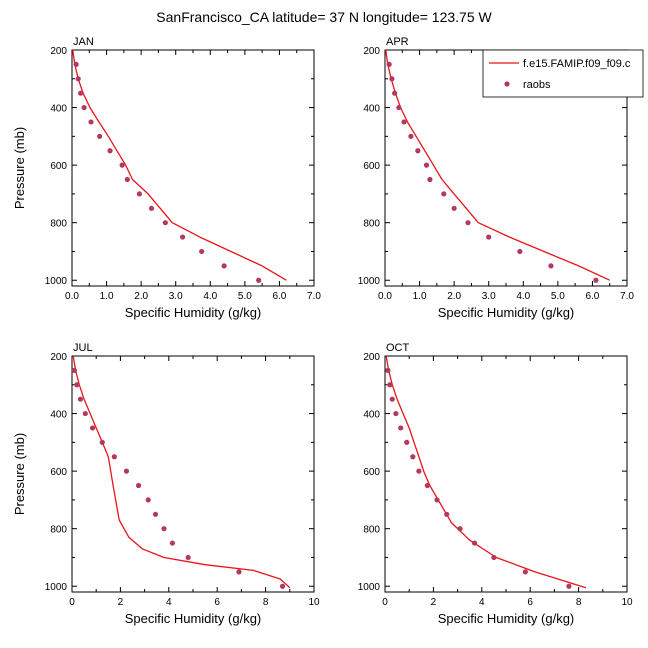 This screenshot has width=648, height=648. I want to click on x-tick-label-apr: 5.0, so click(558, 296).